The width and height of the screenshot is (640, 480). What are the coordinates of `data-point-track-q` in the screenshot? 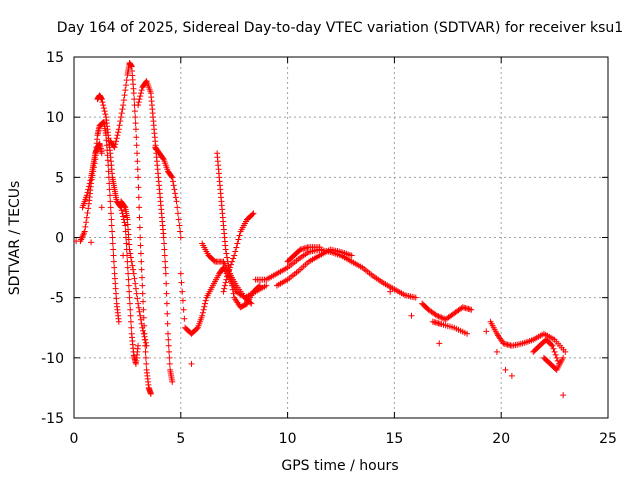 It's located at (565, 351).